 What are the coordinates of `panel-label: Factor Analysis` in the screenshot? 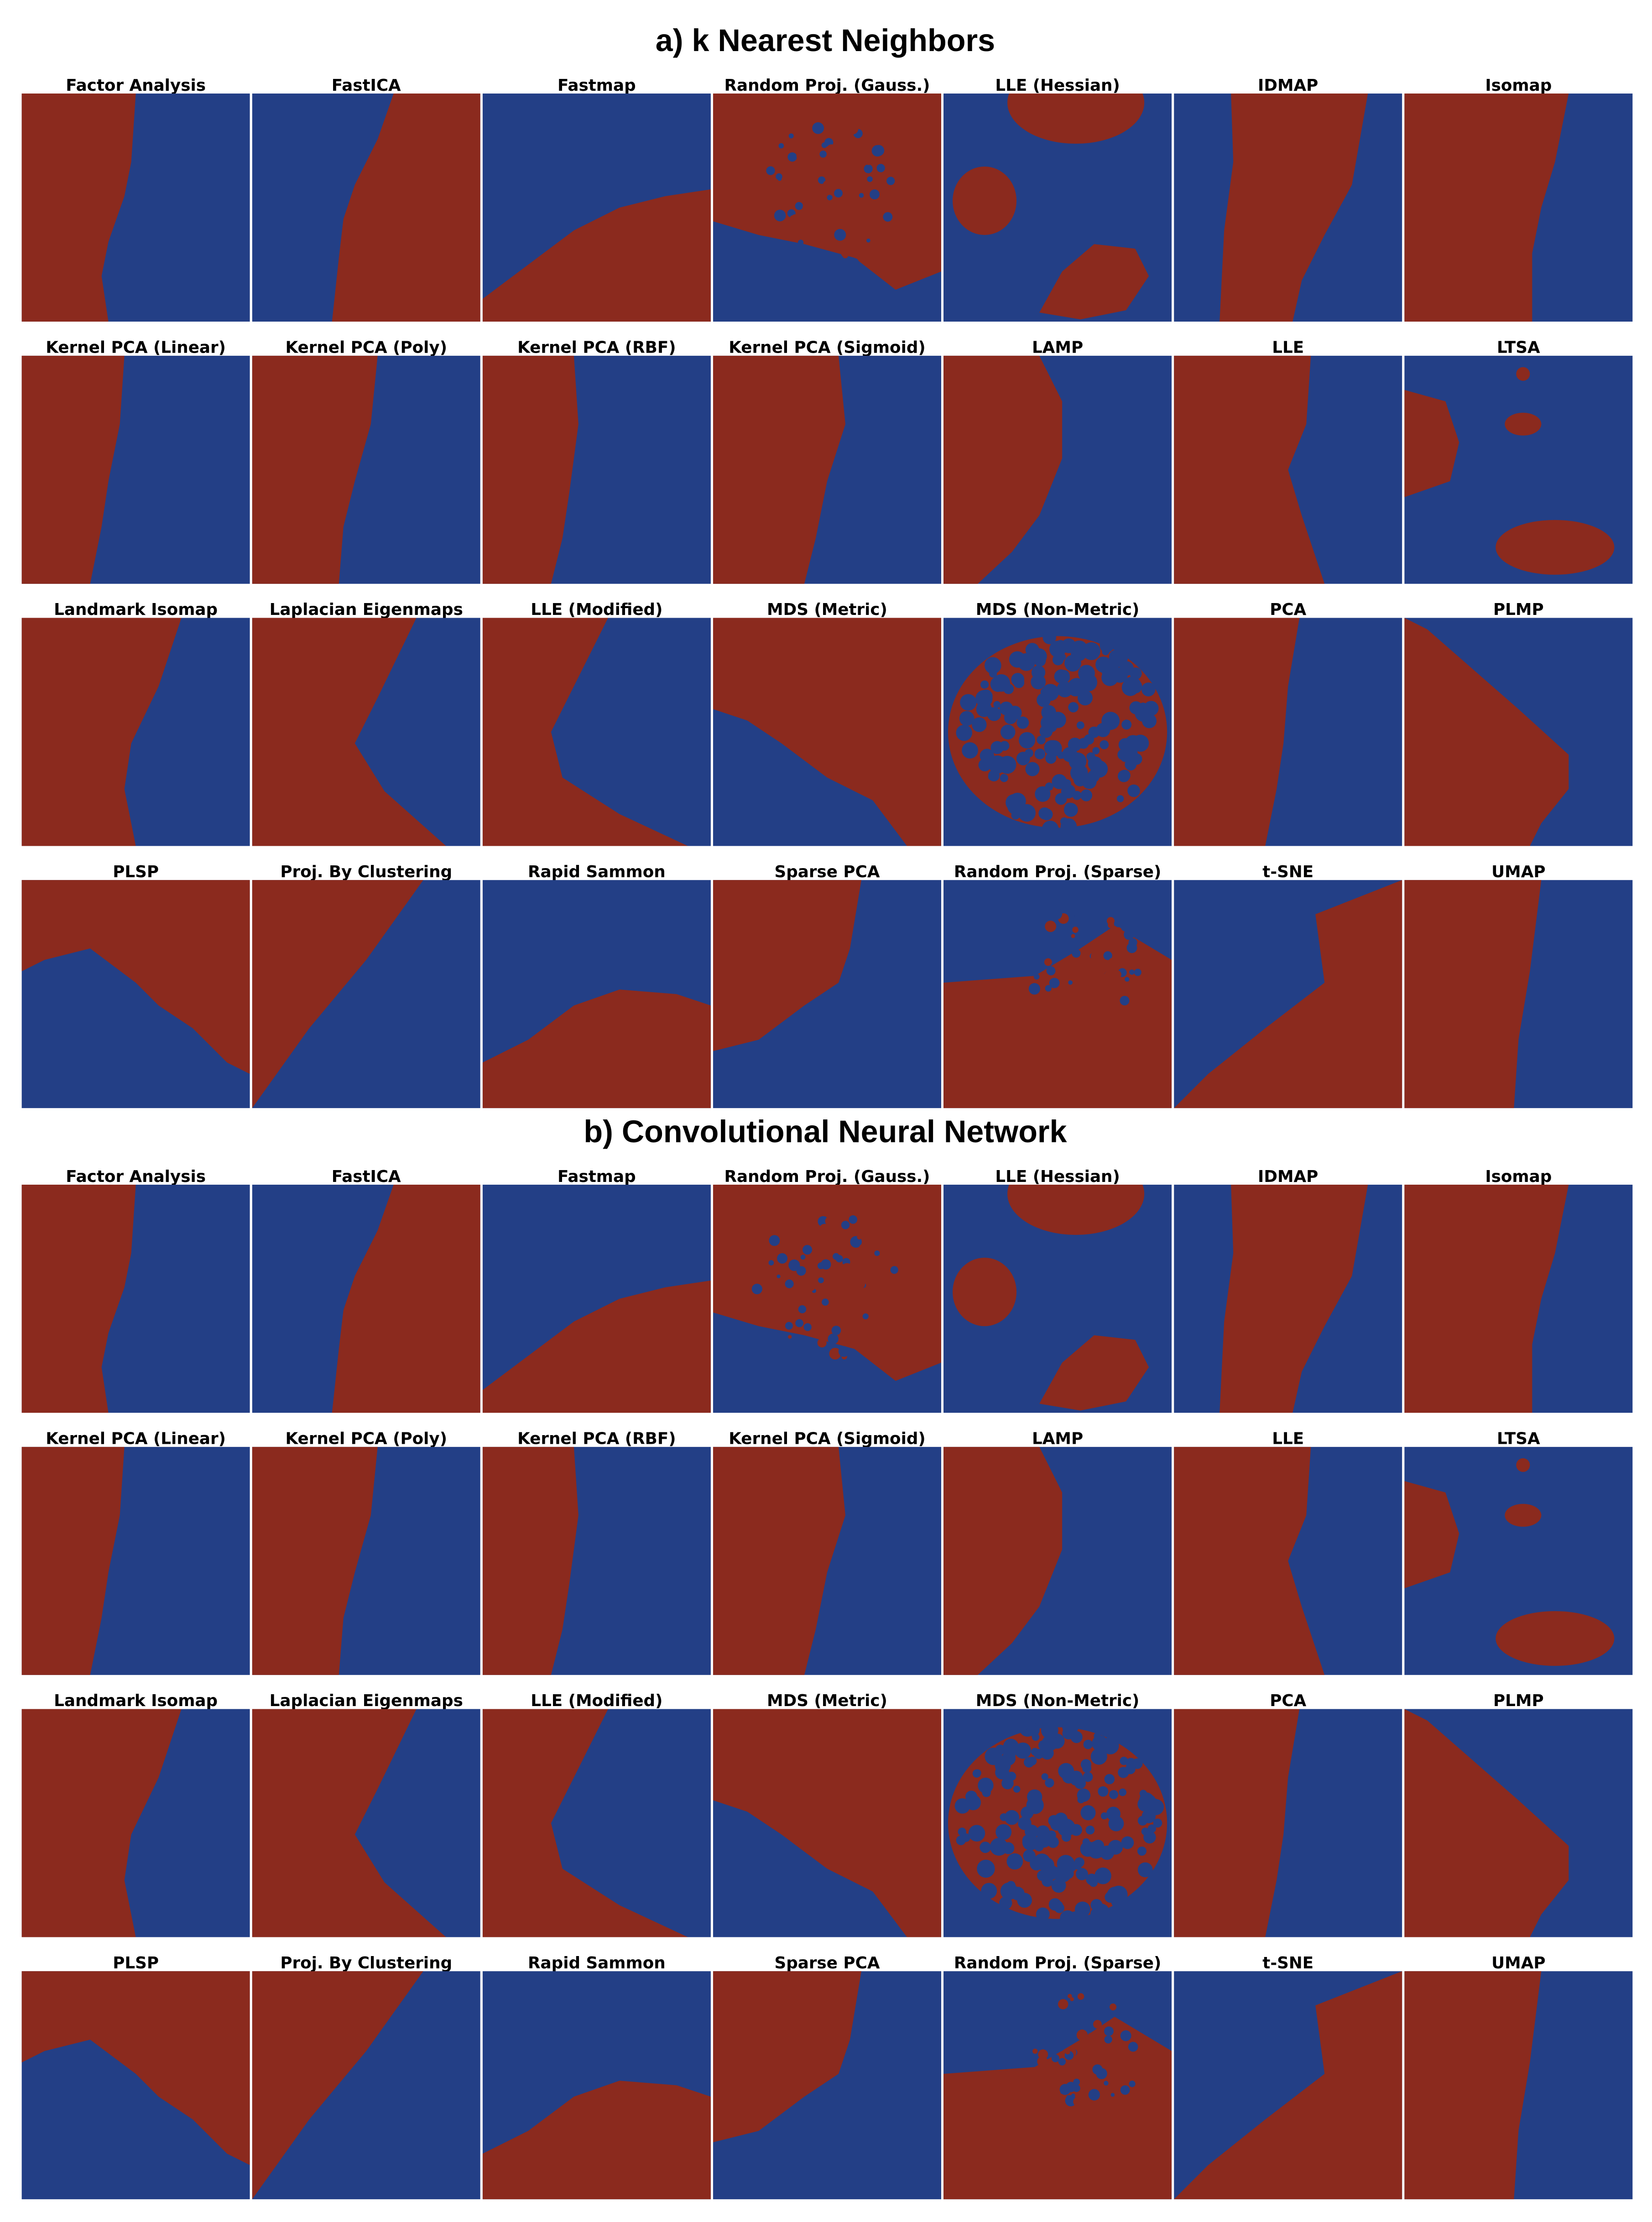 It's located at (136, 1176).